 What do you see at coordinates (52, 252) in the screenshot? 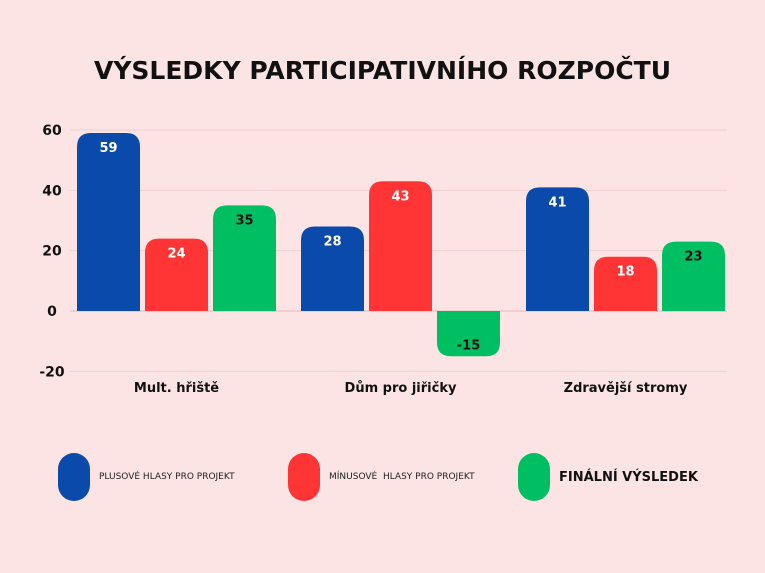
I see `y-tick-label: 20` at bounding box center [52, 252].